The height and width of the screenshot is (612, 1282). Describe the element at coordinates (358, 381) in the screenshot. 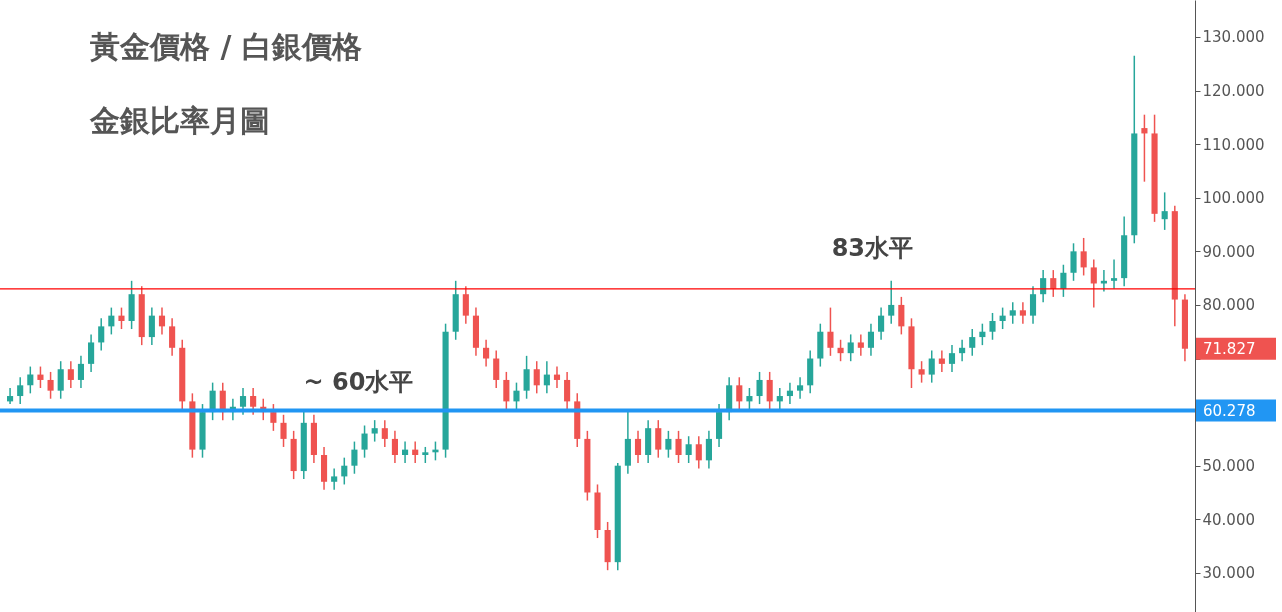

I see `annotation: ~ 60水平` at that location.